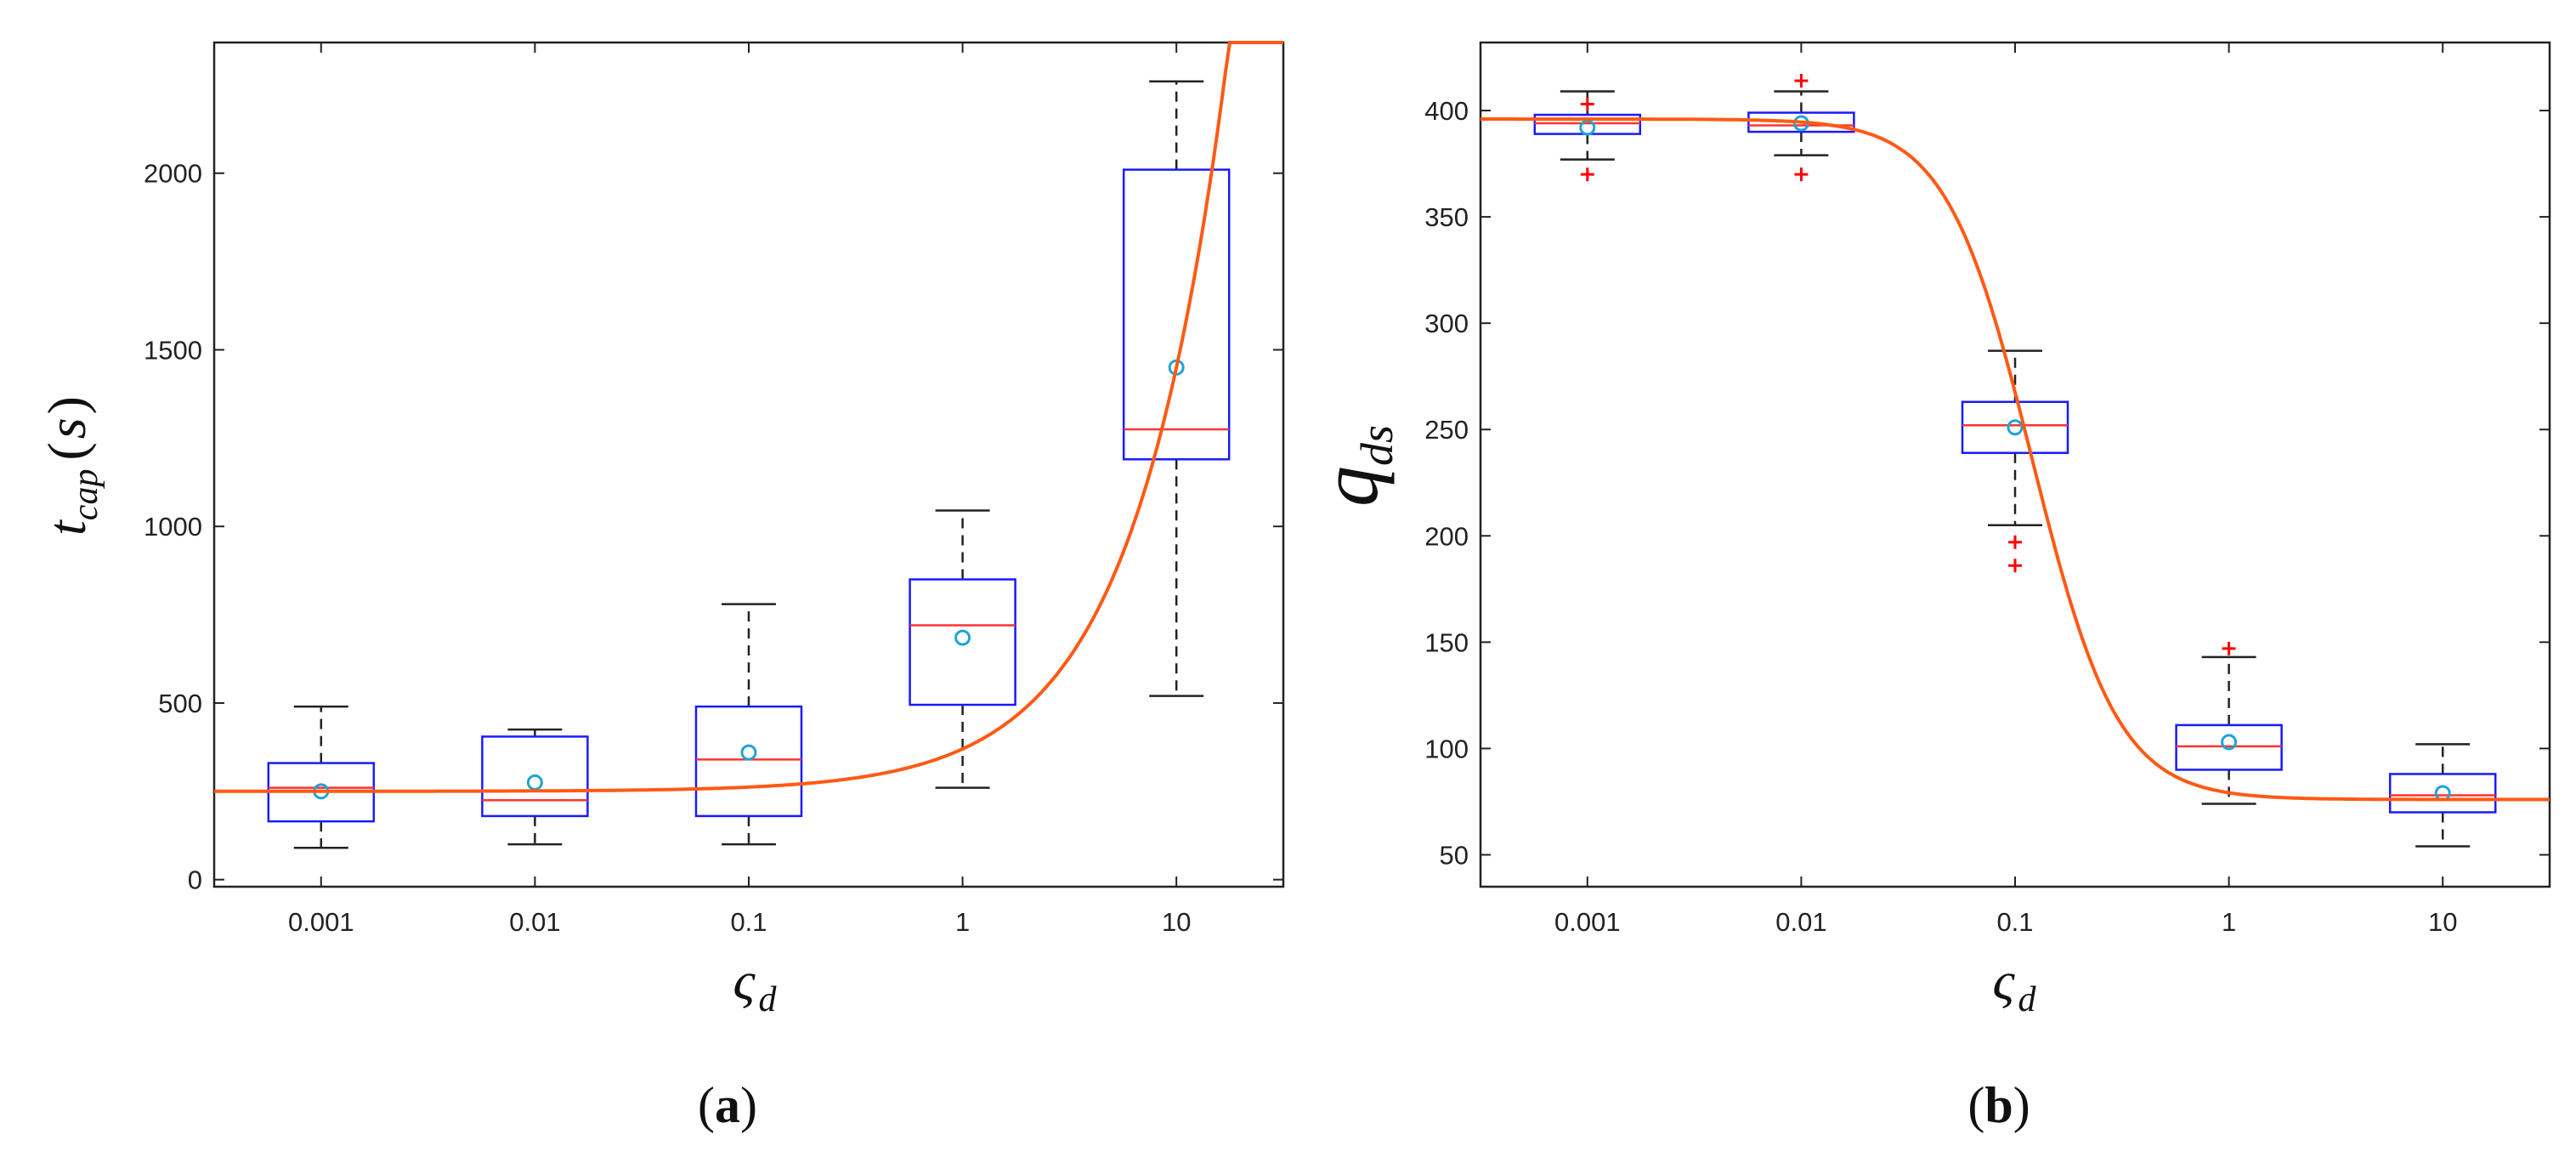  I want to click on y-tick-label: 1500, so click(173, 350).